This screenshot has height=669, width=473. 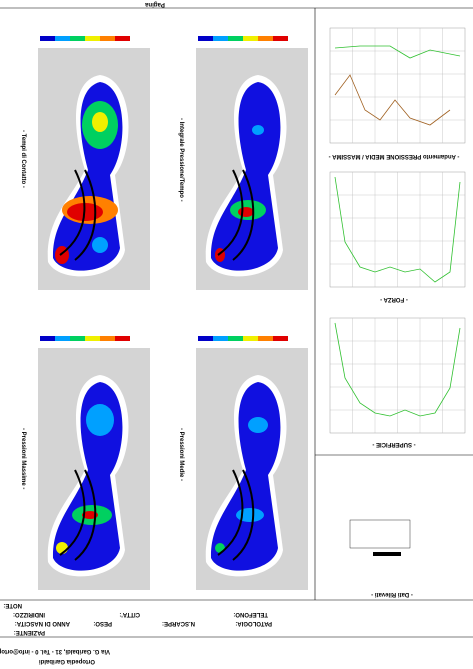 What do you see at coordinates (23, 159) in the screenshot?
I see `panel-label: - Tempi di Contatto -` at bounding box center [23, 159].